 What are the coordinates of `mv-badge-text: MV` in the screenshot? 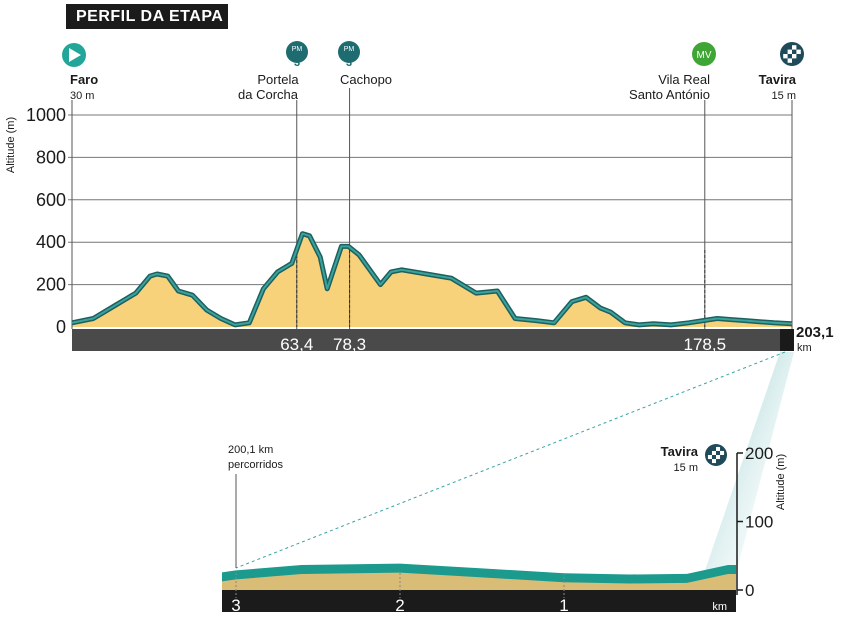 It's located at (704, 55).